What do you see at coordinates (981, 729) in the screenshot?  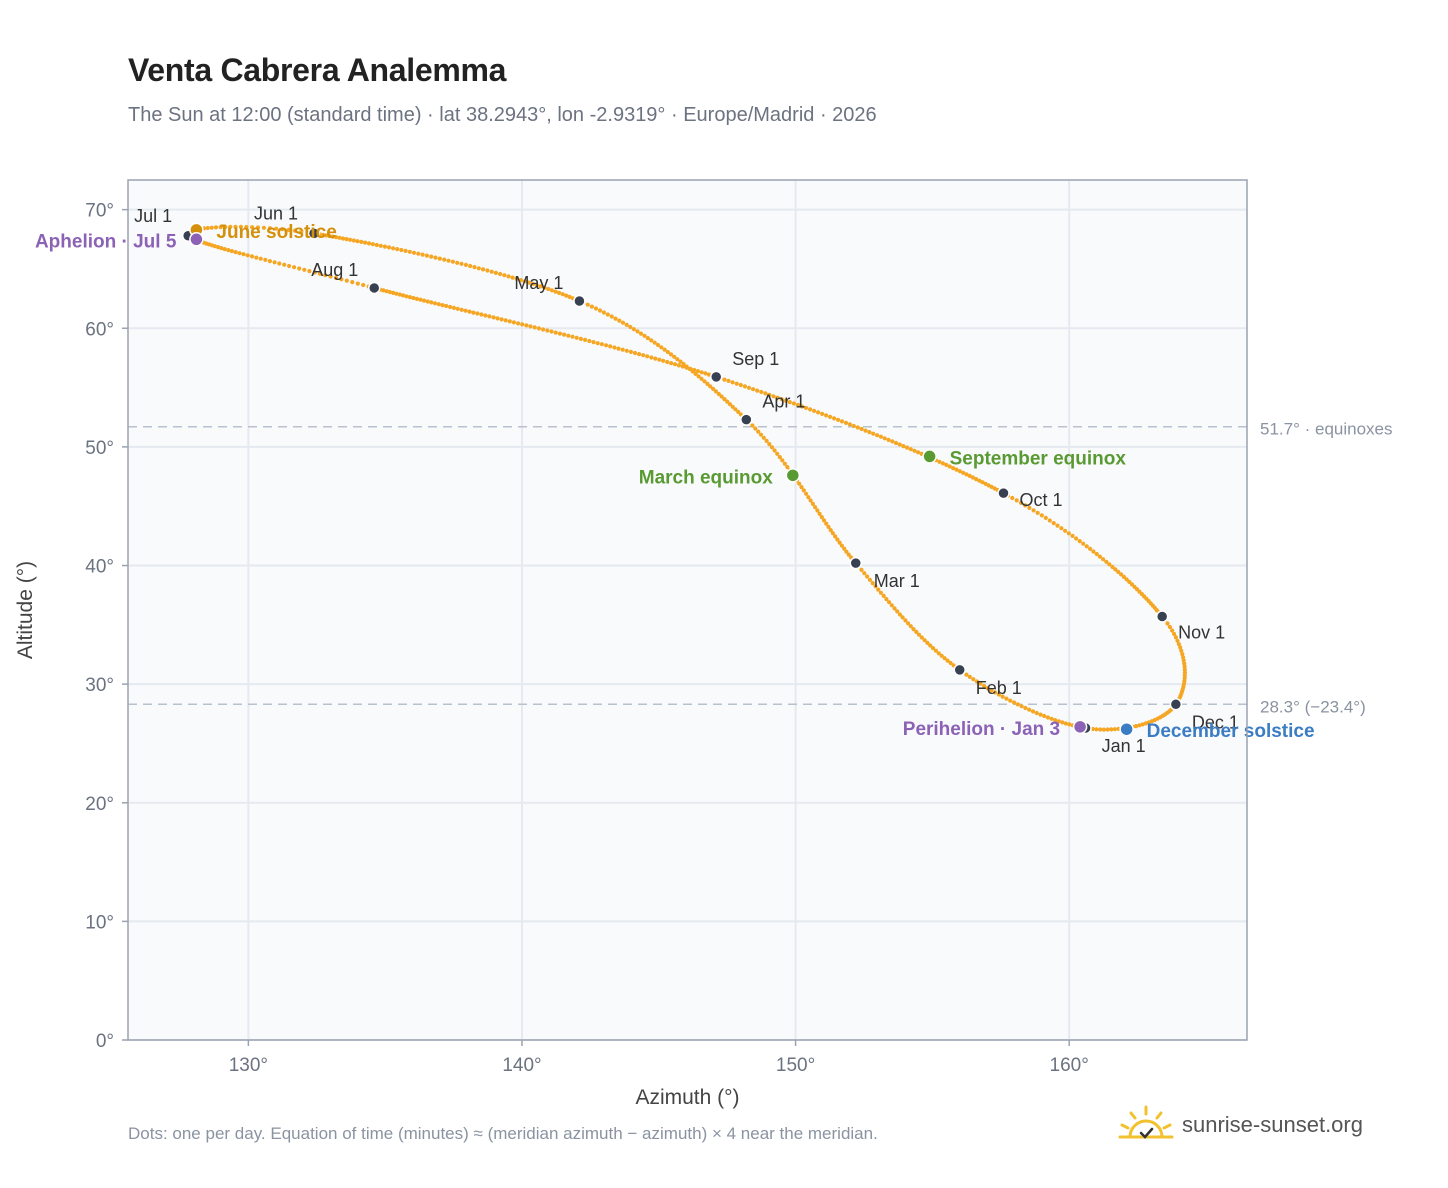 I see `event-label: Perihelion · Jan 3` at bounding box center [981, 729].